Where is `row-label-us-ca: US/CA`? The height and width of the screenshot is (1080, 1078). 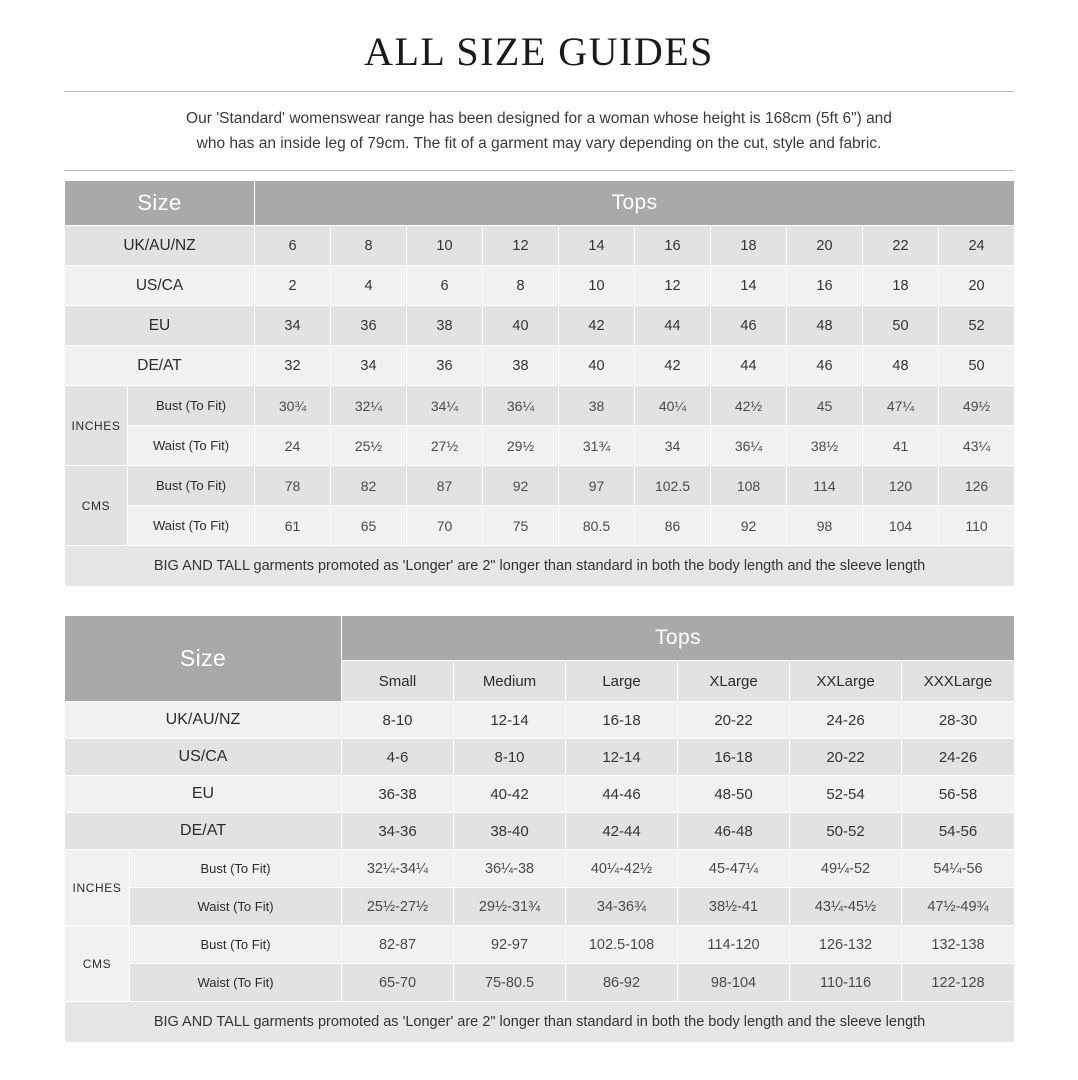 row-label-us-ca: US/CA is located at coordinates (159, 285).